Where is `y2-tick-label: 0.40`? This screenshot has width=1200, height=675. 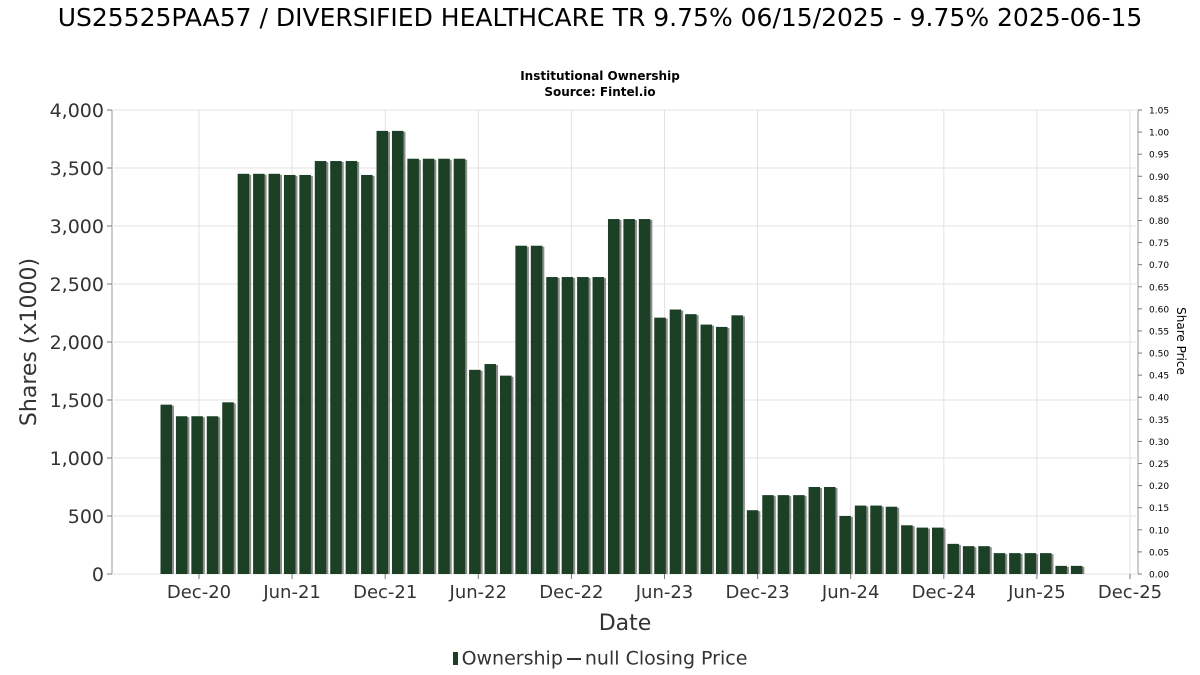 y2-tick-label: 0.40 is located at coordinates (1159, 399).